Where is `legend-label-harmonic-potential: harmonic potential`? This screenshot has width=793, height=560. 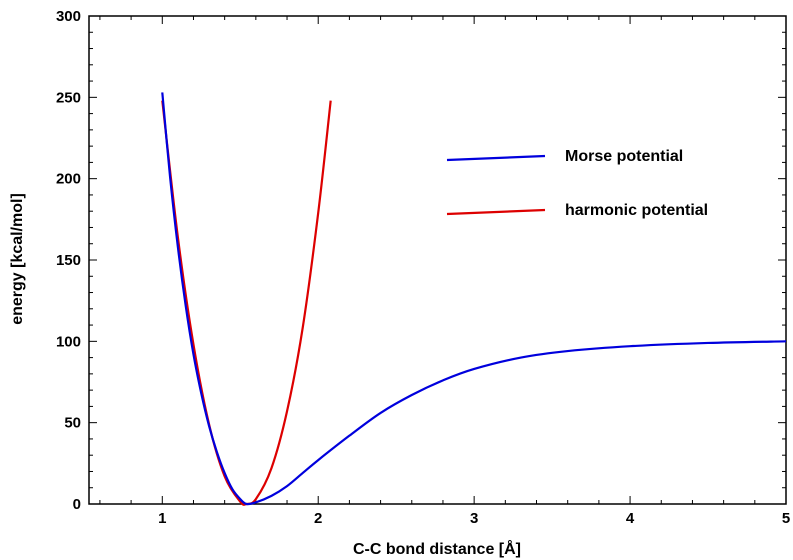
legend-label-harmonic-potential: harmonic potential is located at coordinates (636, 210).